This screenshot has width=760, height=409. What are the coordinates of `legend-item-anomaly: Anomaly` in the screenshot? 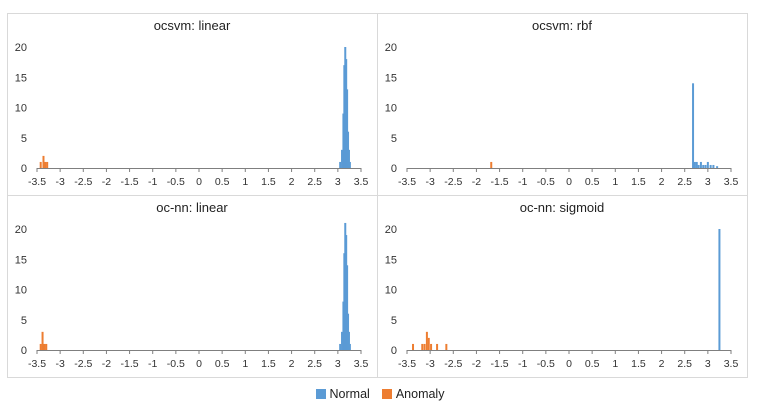 It's located at (412, 394).